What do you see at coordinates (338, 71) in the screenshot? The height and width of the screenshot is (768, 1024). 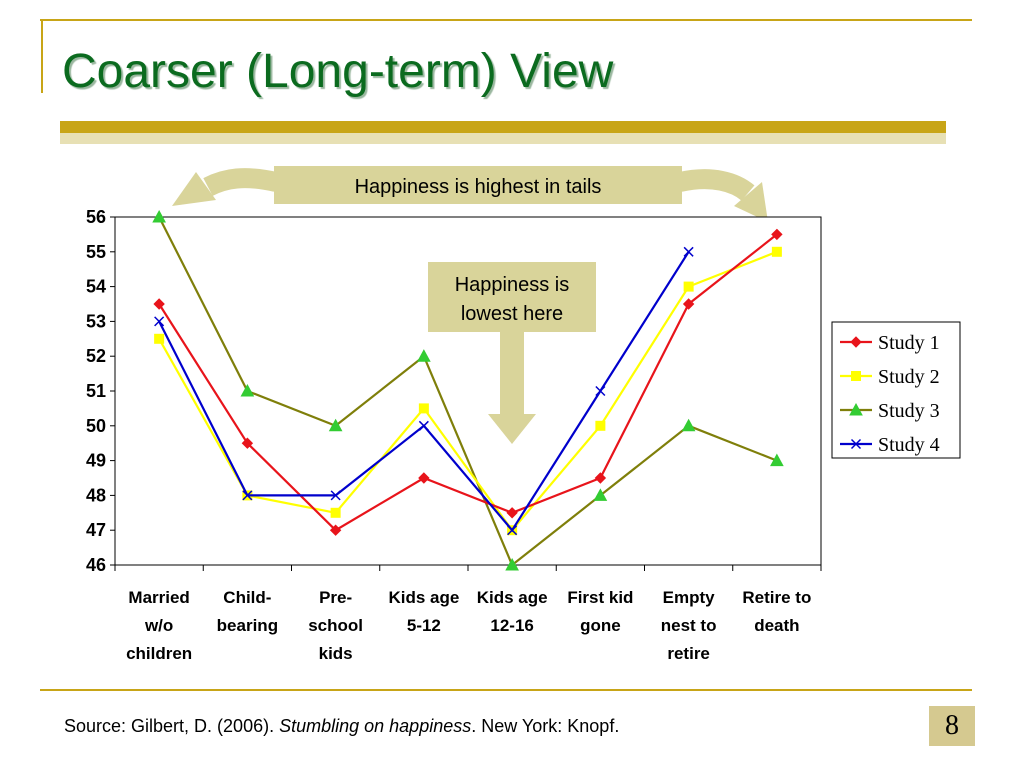 I see `page-title: Coarser (Long-term) View` at bounding box center [338, 71].